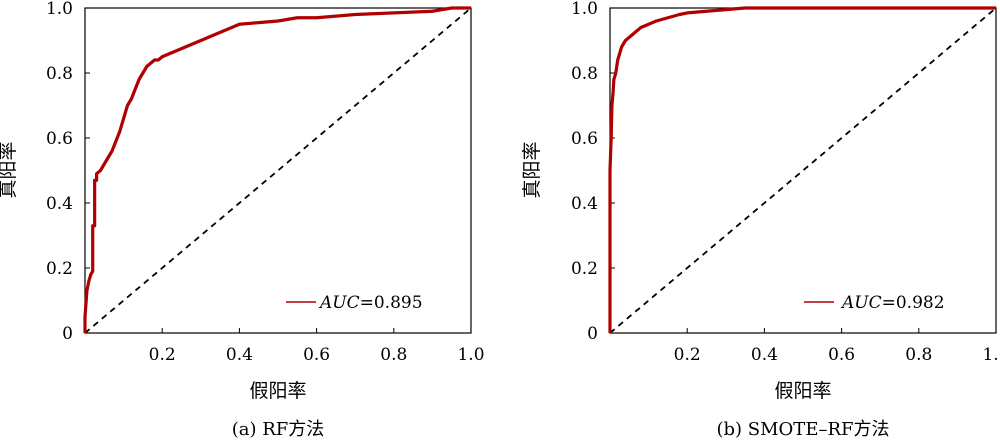 The width and height of the screenshot is (1000, 443). I want to click on legend-b: AUC=0.982, so click(874, 303).